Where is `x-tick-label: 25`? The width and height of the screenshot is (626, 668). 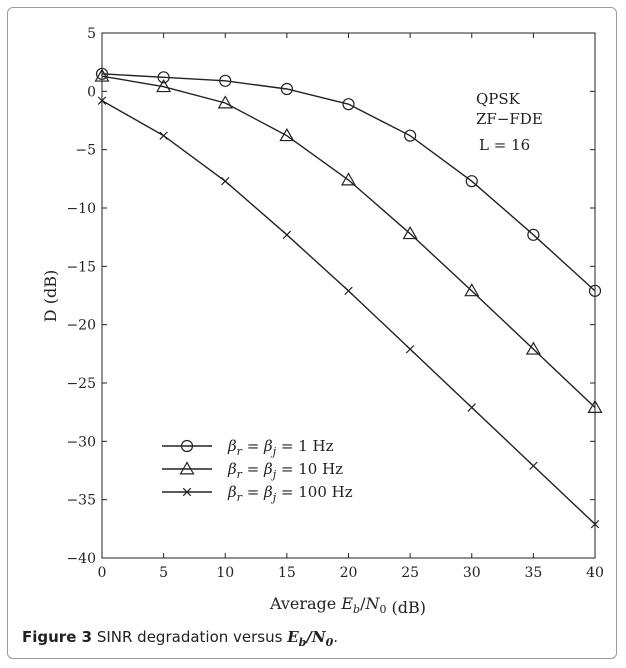 x-tick-label: 25 is located at coordinates (410, 573).